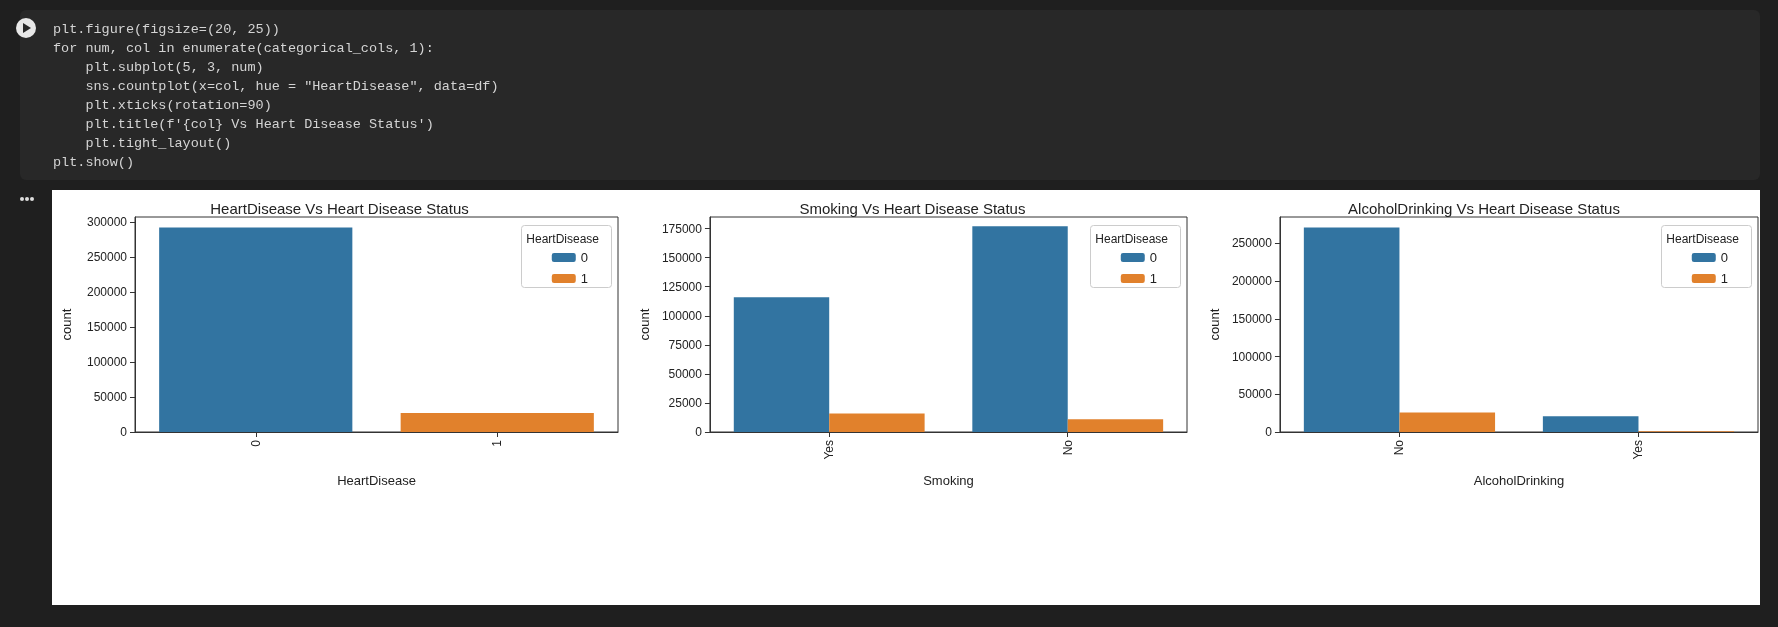 This screenshot has height=627, width=1778. I want to click on text: plt.xticks(rotation=90), so click(178, 105).